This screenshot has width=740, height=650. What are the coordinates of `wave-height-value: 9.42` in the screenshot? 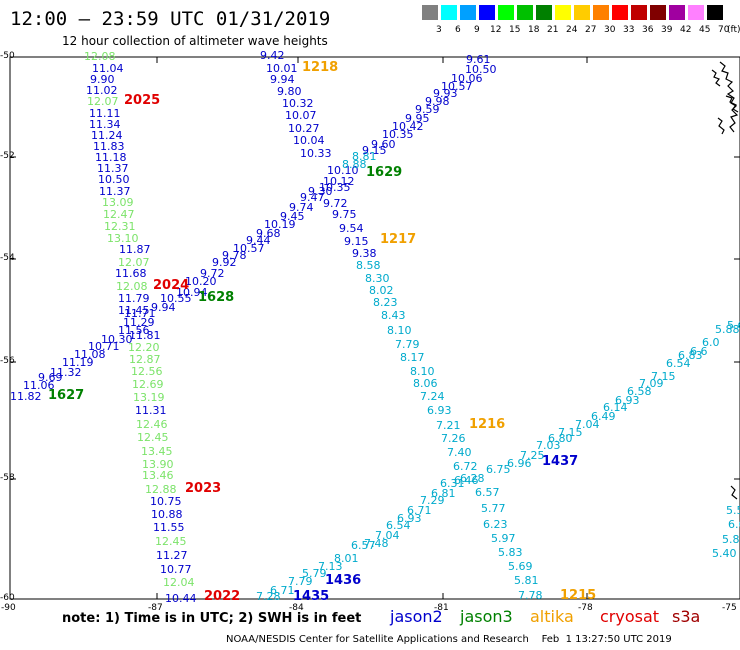 It's located at (272, 55).